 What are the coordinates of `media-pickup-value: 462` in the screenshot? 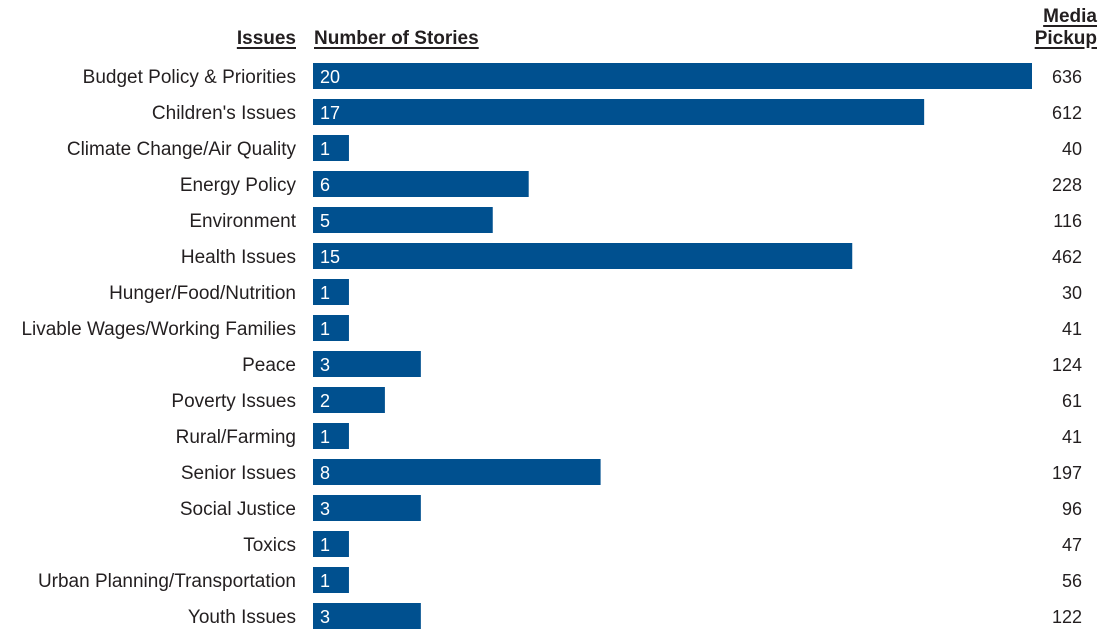 It's located at (1067, 257).